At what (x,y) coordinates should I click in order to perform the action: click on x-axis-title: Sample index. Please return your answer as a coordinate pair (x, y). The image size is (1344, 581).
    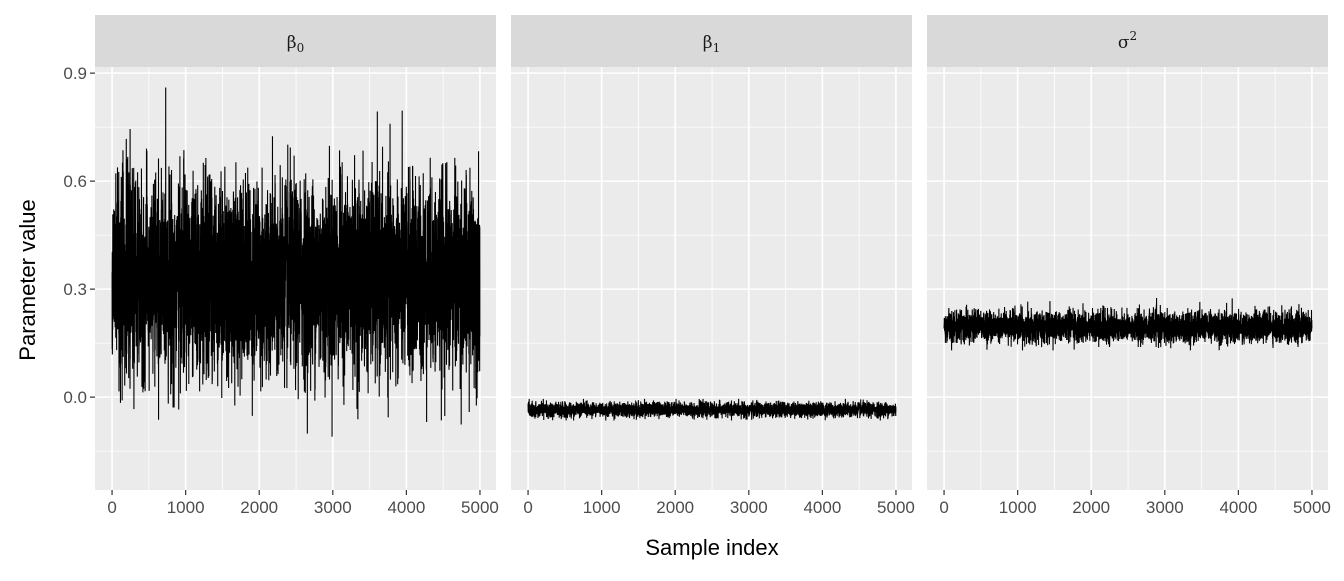
    Looking at the image, I should click on (711, 547).